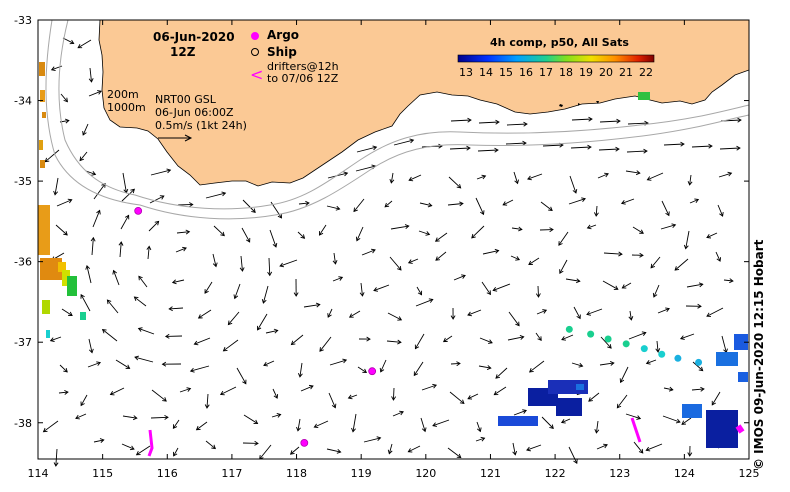 The width and height of the screenshot is (790, 492). I want to click on lat-tick-label: -37, so click(23, 342).